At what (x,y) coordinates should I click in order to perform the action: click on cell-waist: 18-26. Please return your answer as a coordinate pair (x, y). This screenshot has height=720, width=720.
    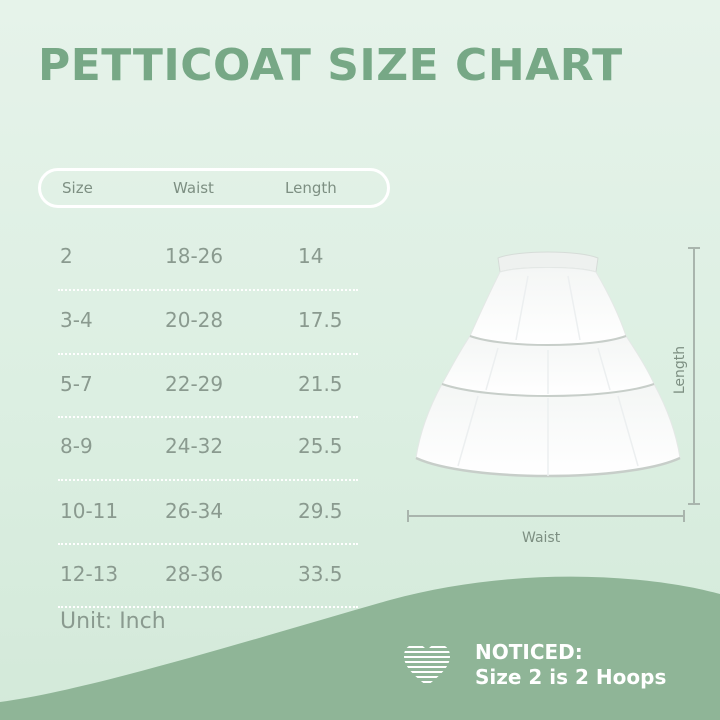
    Looking at the image, I should click on (194, 256).